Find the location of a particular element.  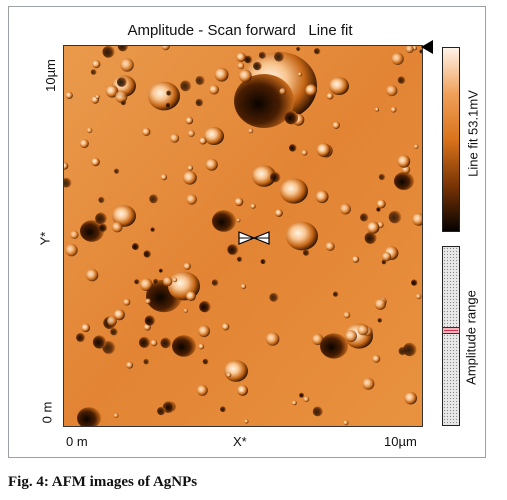

y-axis-bottom-label: 0 m is located at coordinates (47, 412).